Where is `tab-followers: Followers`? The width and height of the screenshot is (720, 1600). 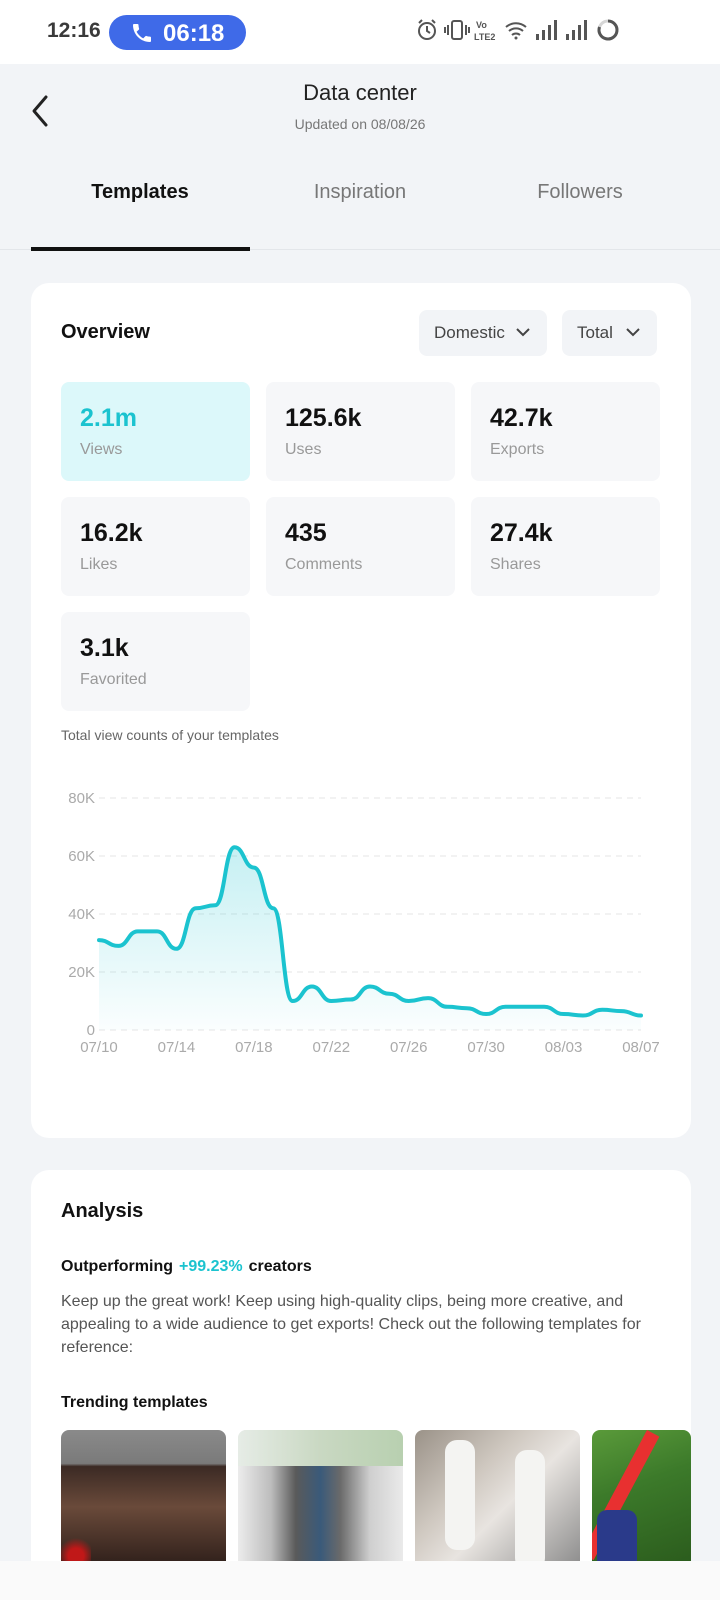 tab-followers: Followers is located at coordinates (580, 192).